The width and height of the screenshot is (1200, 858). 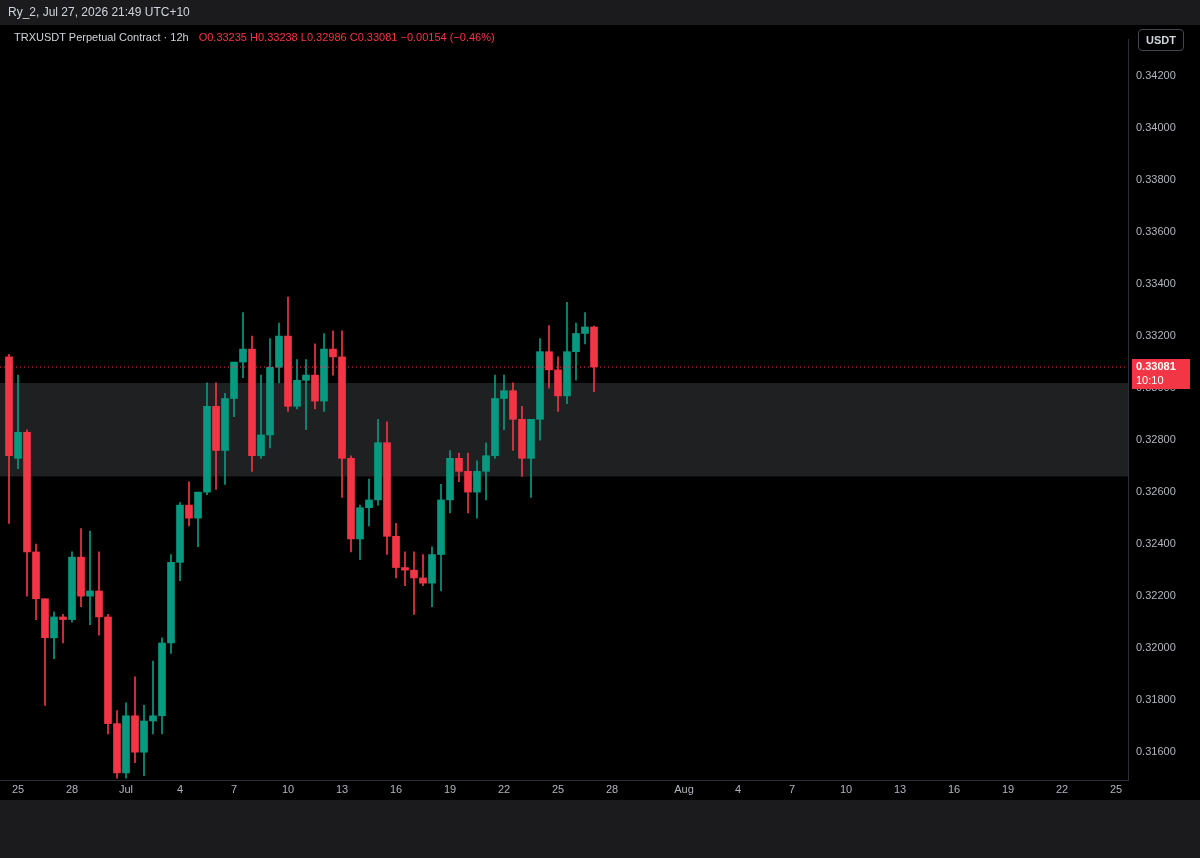 I want to click on y-tick-label: 0.31600, so click(x=1156, y=751).